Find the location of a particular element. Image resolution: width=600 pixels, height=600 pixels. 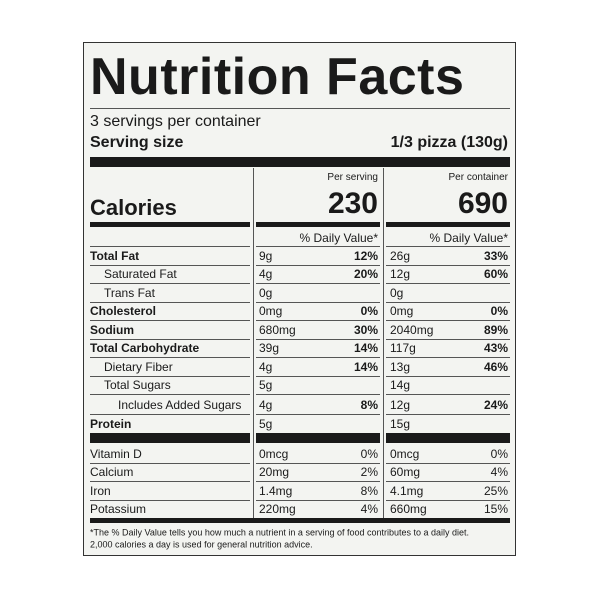

dv-serving: 20% is located at coordinates (365, 274).